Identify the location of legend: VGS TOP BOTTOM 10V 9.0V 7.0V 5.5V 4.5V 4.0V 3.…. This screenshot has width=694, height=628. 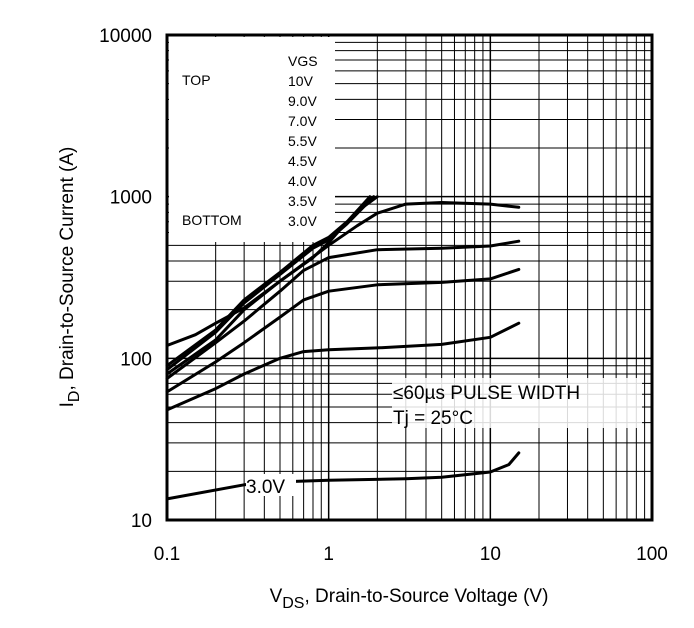
(250, 141).